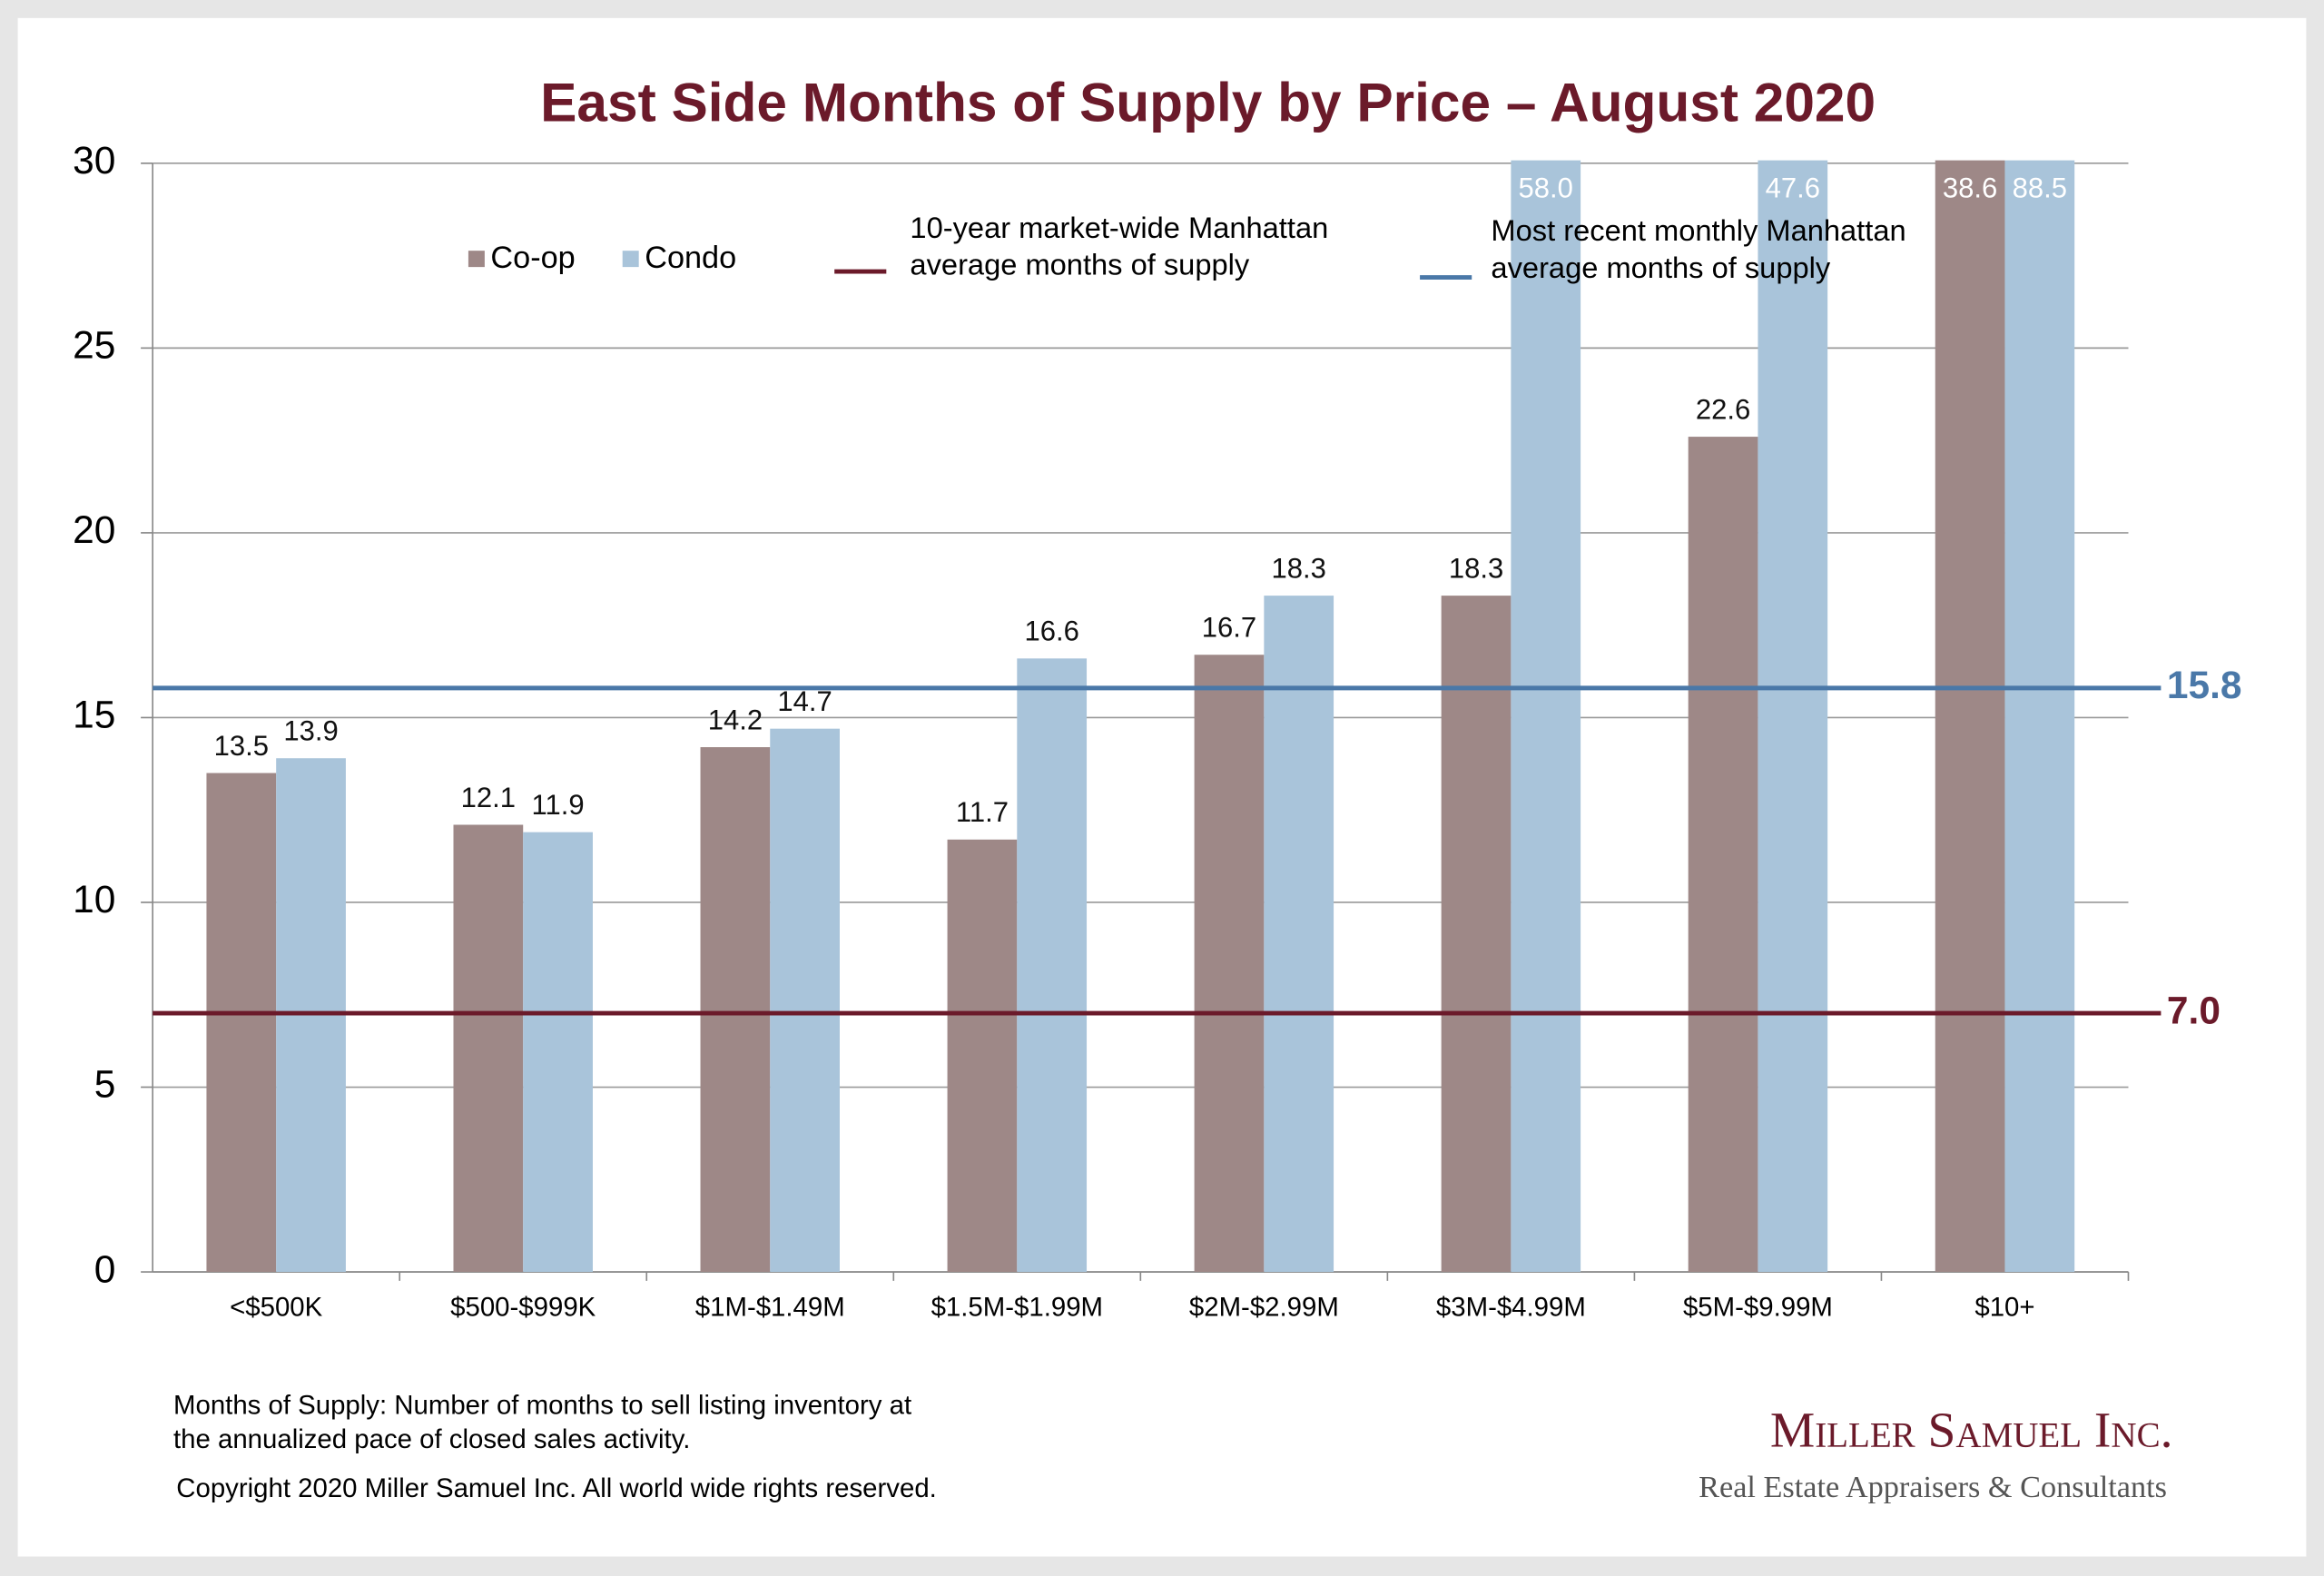 The width and height of the screenshot is (2324, 1576). I want to click on value-label: 13.9, so click(310, 731).